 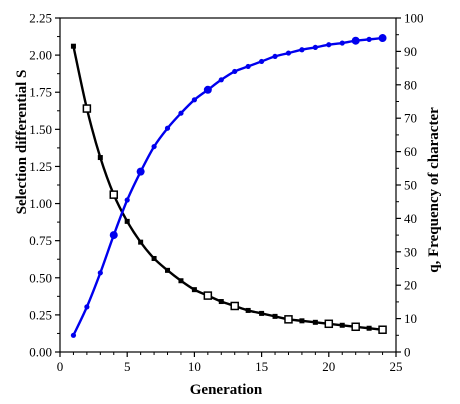 What do you see at coordinates (40, 166) in the screenshot?
I see `y-left-tick-label: 1.25` at bounding box center [40, 166].